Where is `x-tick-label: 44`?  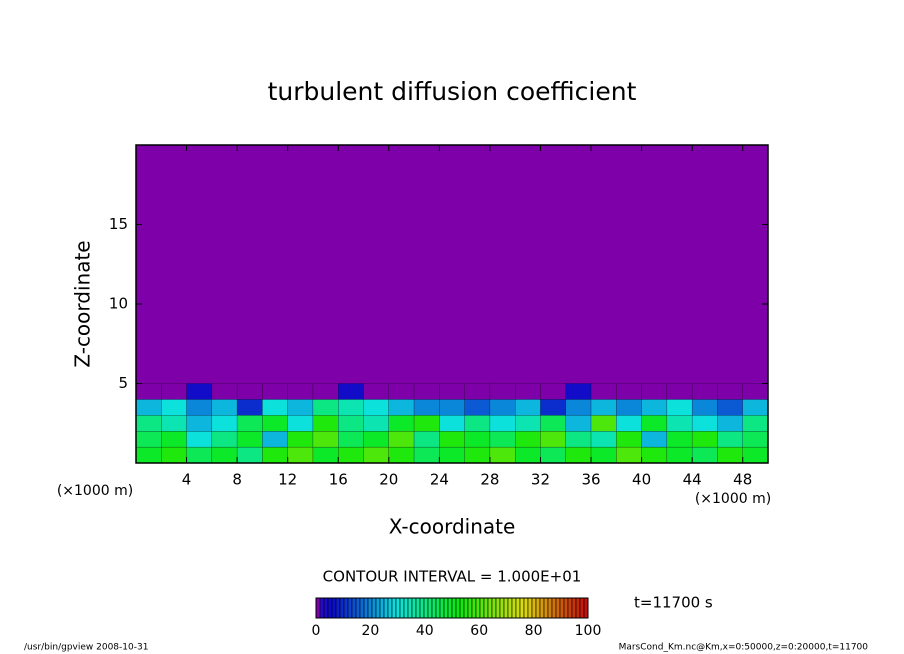 x-tick-label: 44 is located at coordinates (692, 480).